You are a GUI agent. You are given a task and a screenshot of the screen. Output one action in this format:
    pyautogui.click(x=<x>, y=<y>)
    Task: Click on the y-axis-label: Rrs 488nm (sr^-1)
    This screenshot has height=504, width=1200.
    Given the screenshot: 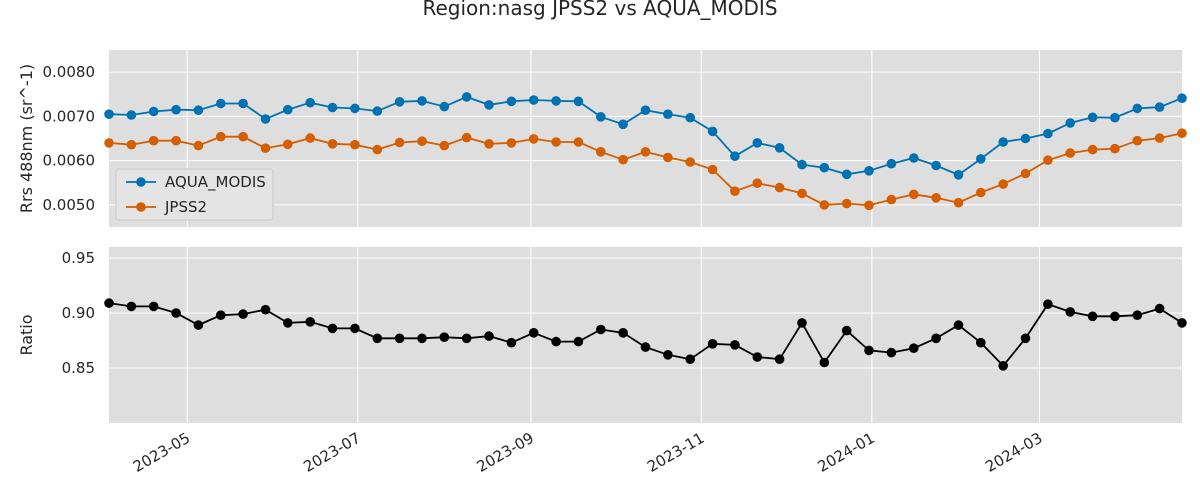 What is the action you would take?
    pyautogui.click(x=26, y=138)
    